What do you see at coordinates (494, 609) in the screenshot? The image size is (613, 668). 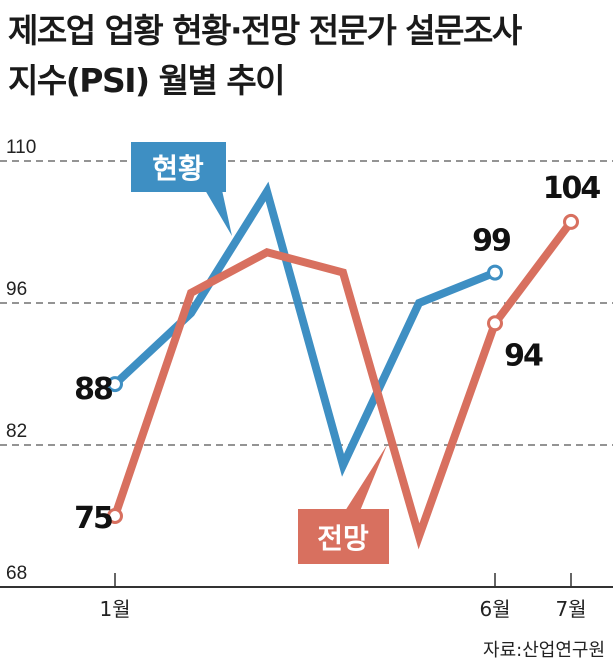 I see `x-tick-label: 6월` at bounding box center [494, 609].